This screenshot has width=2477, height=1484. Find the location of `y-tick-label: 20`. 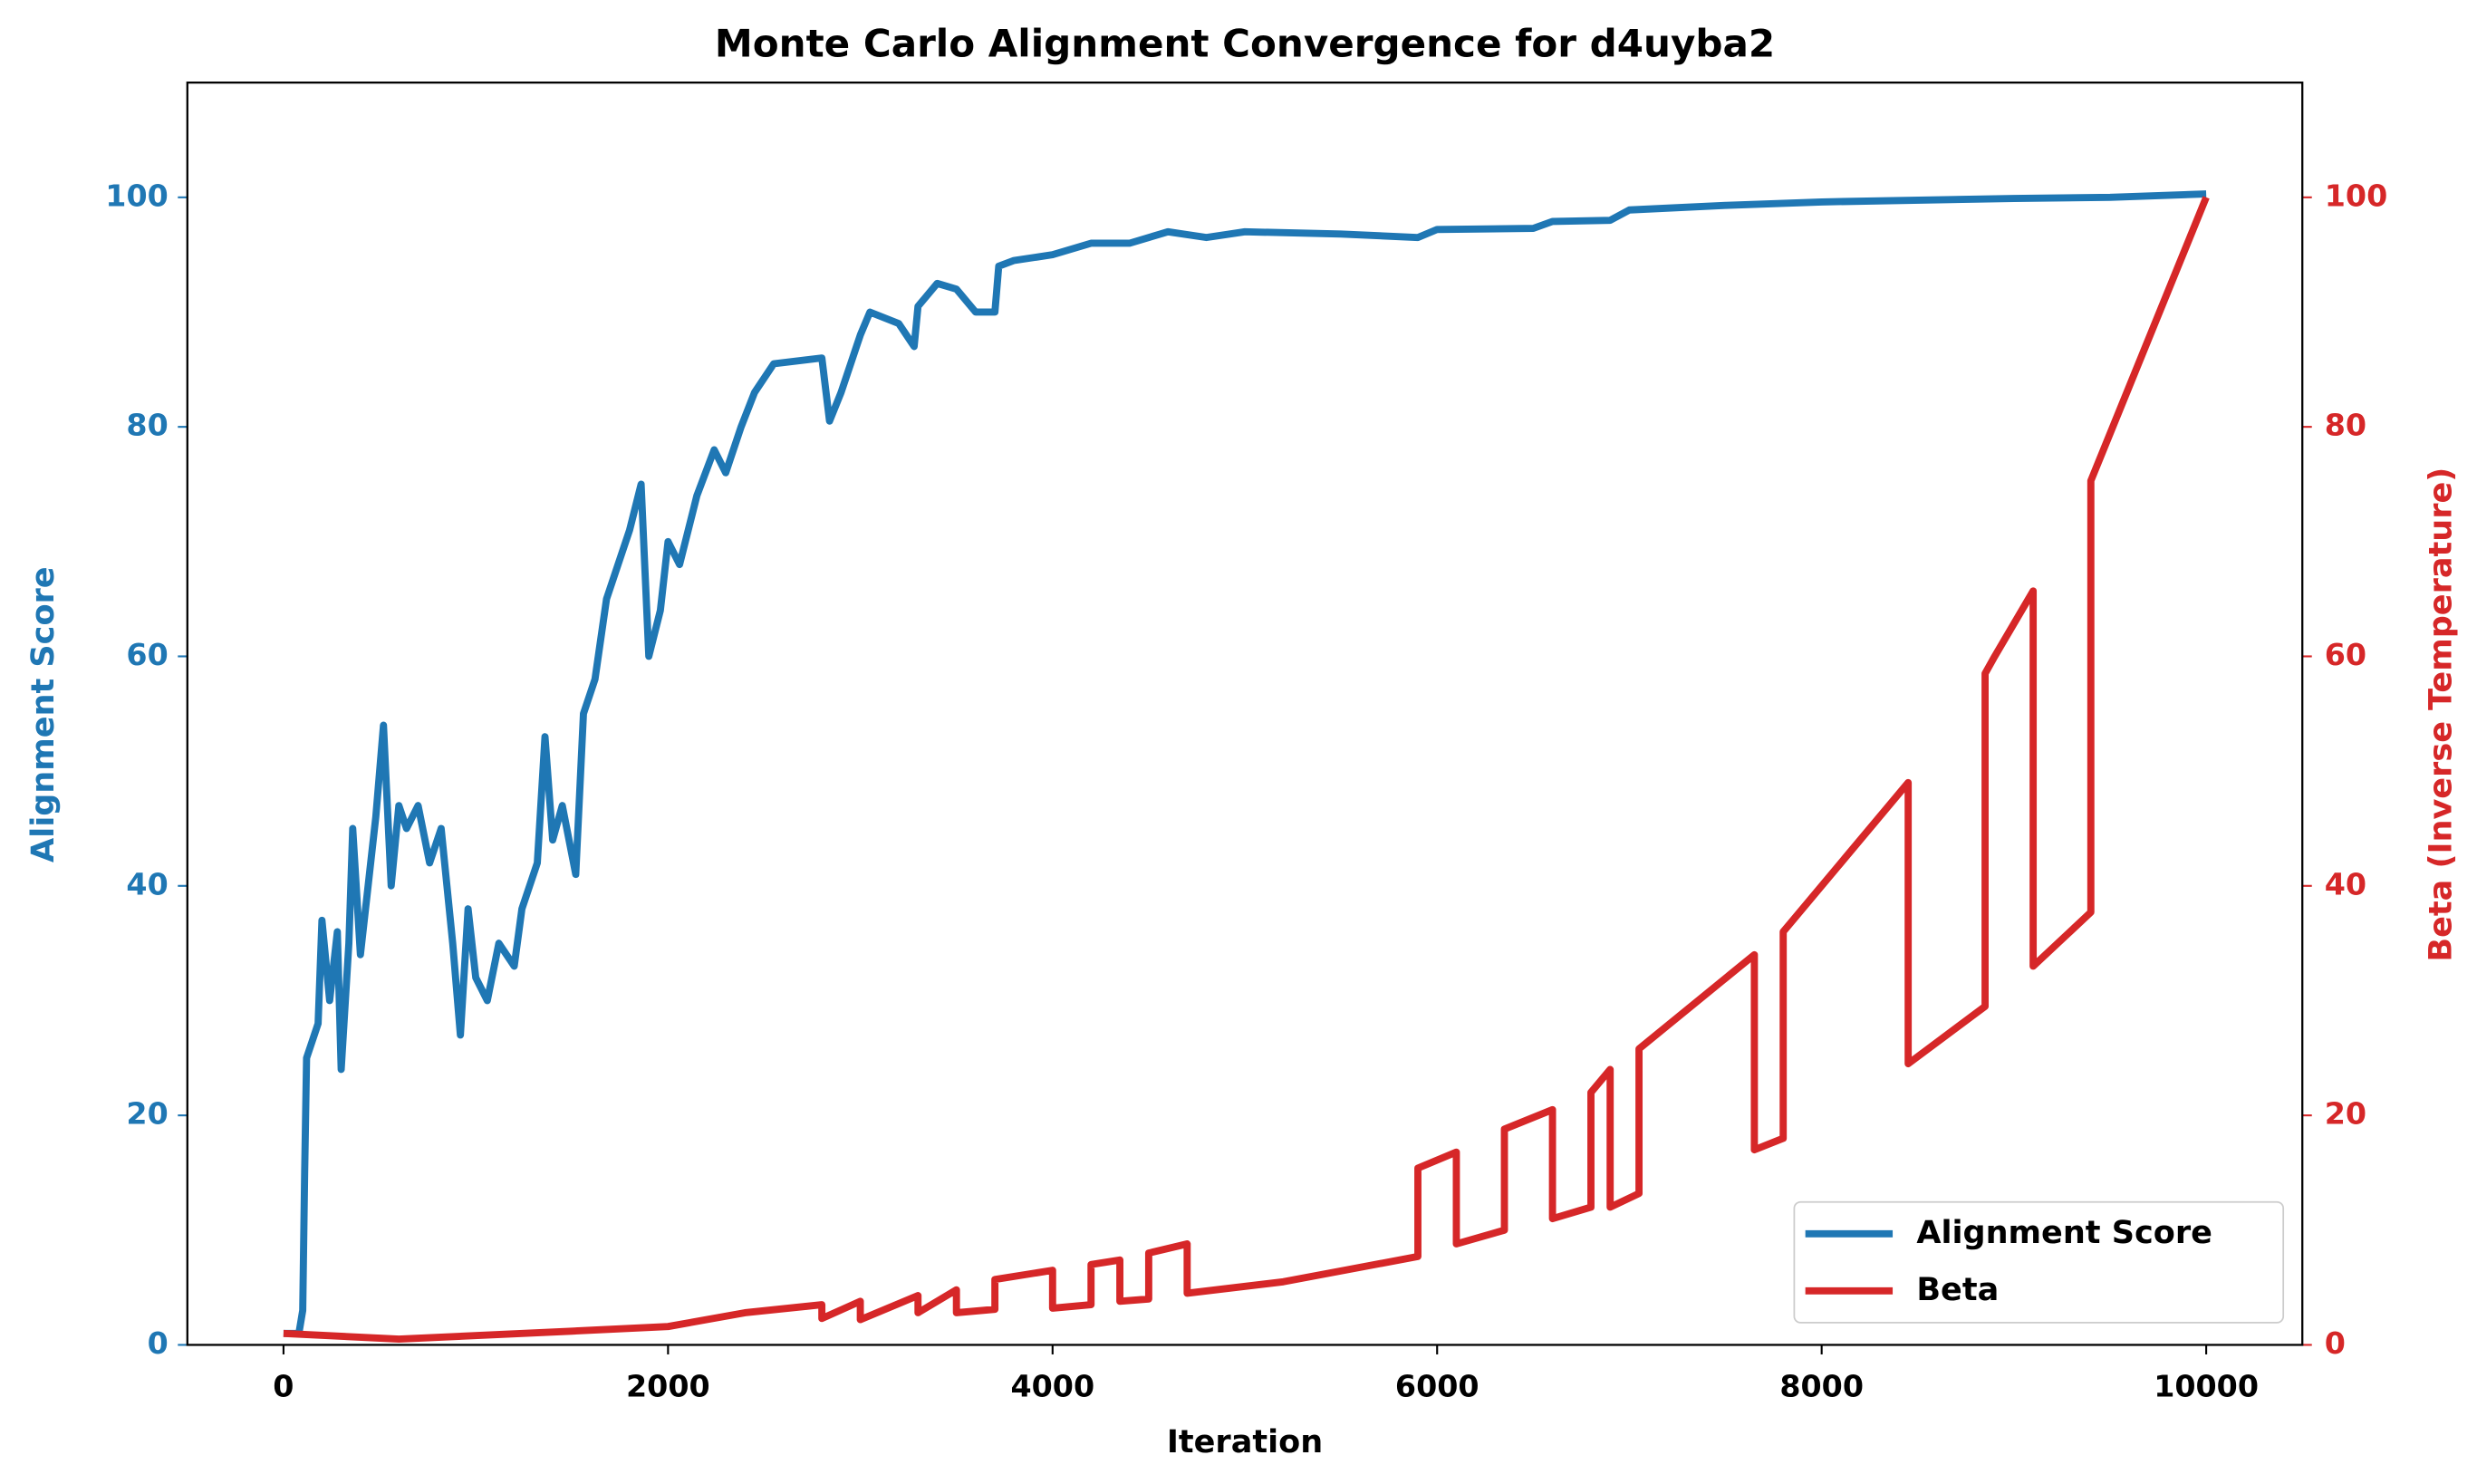

y-tick-label: 20 is located at coordinates (147, 1114).